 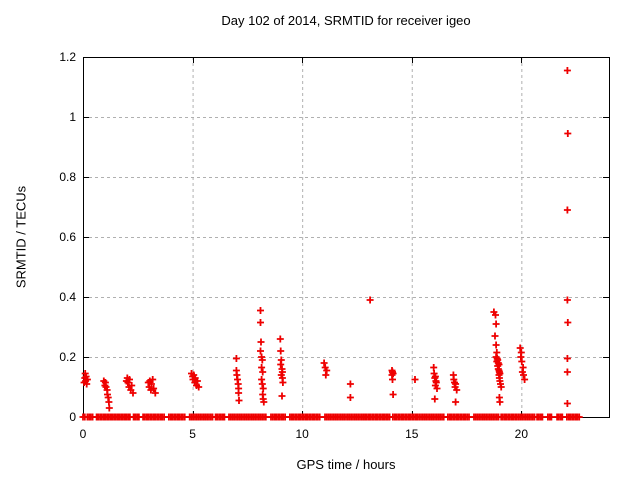 I want to click on x-tick-label: 15, so click(x=412, y=434).